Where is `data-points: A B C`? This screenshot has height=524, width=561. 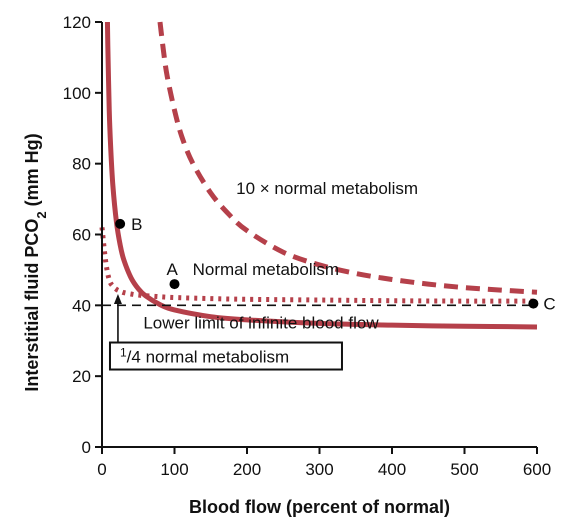 data-points: A B C is located at coordinates (335, 264).